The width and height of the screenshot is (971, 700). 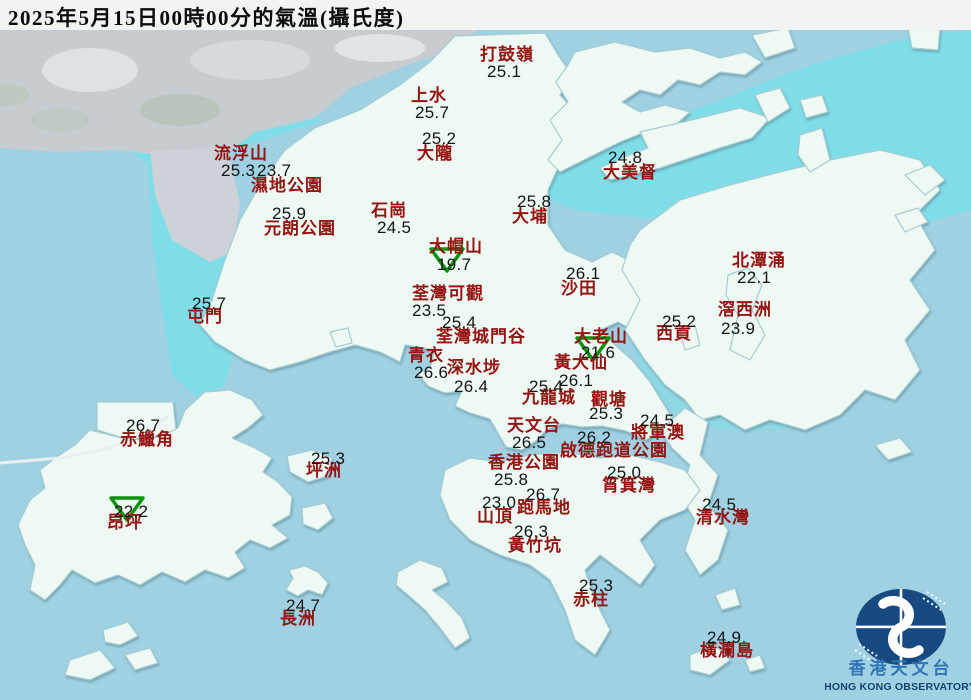 I want to click on station-value: 22.2, so click(x=131, y=511).